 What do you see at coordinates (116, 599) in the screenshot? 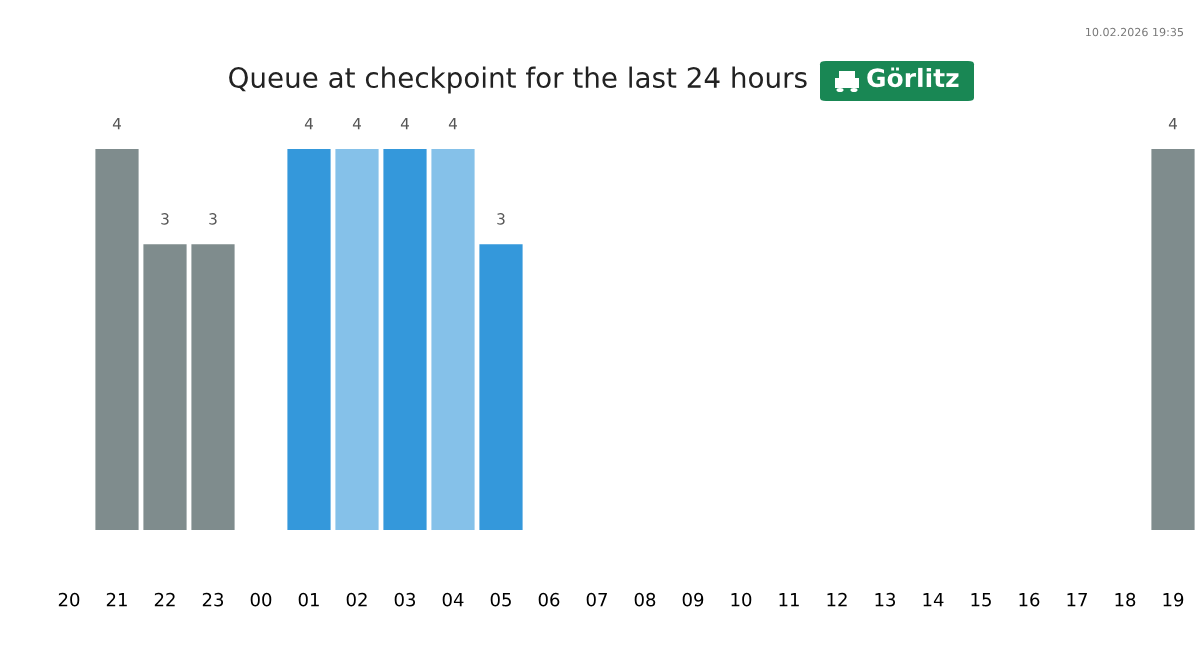
I see `x-tick-label: 21` at bounding box center [116, 599].